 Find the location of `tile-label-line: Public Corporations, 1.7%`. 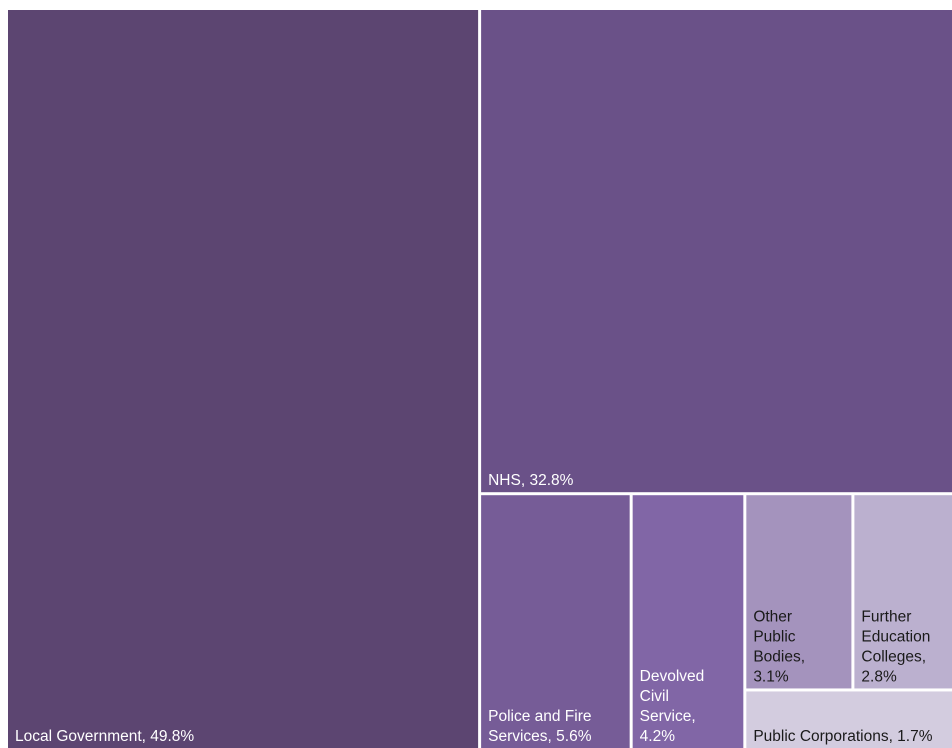

tile-label-line: Public Corporations, 1.7% is located at coordinates (842, 736).